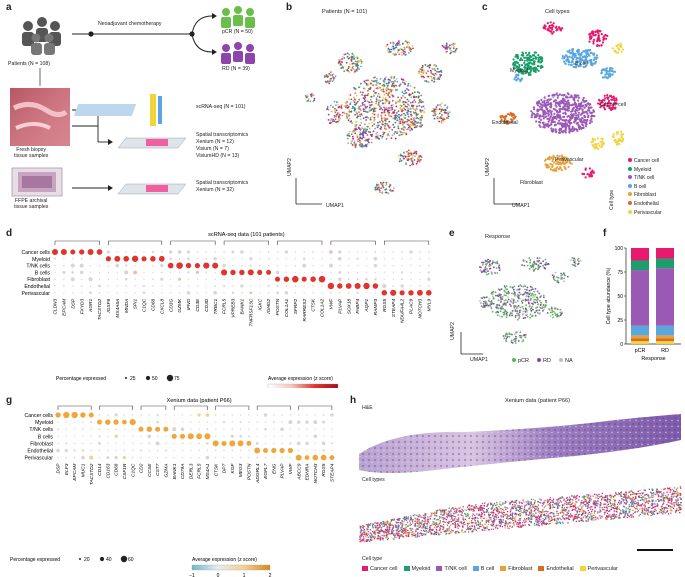 The image size is (685, 577). I want to click on color-legend-tick: 1, so click(244, 575).